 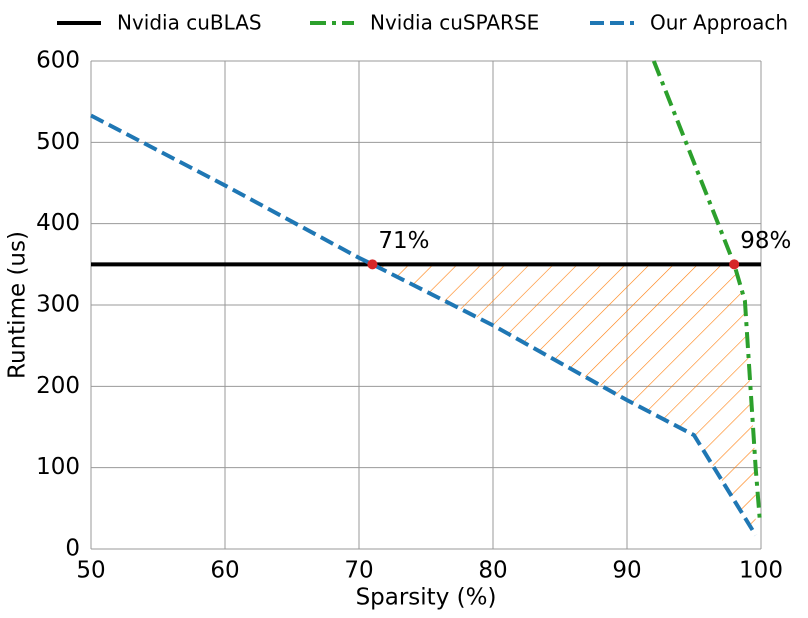 I want to click on x-tick-label: 60, so click(x=224, y=571).